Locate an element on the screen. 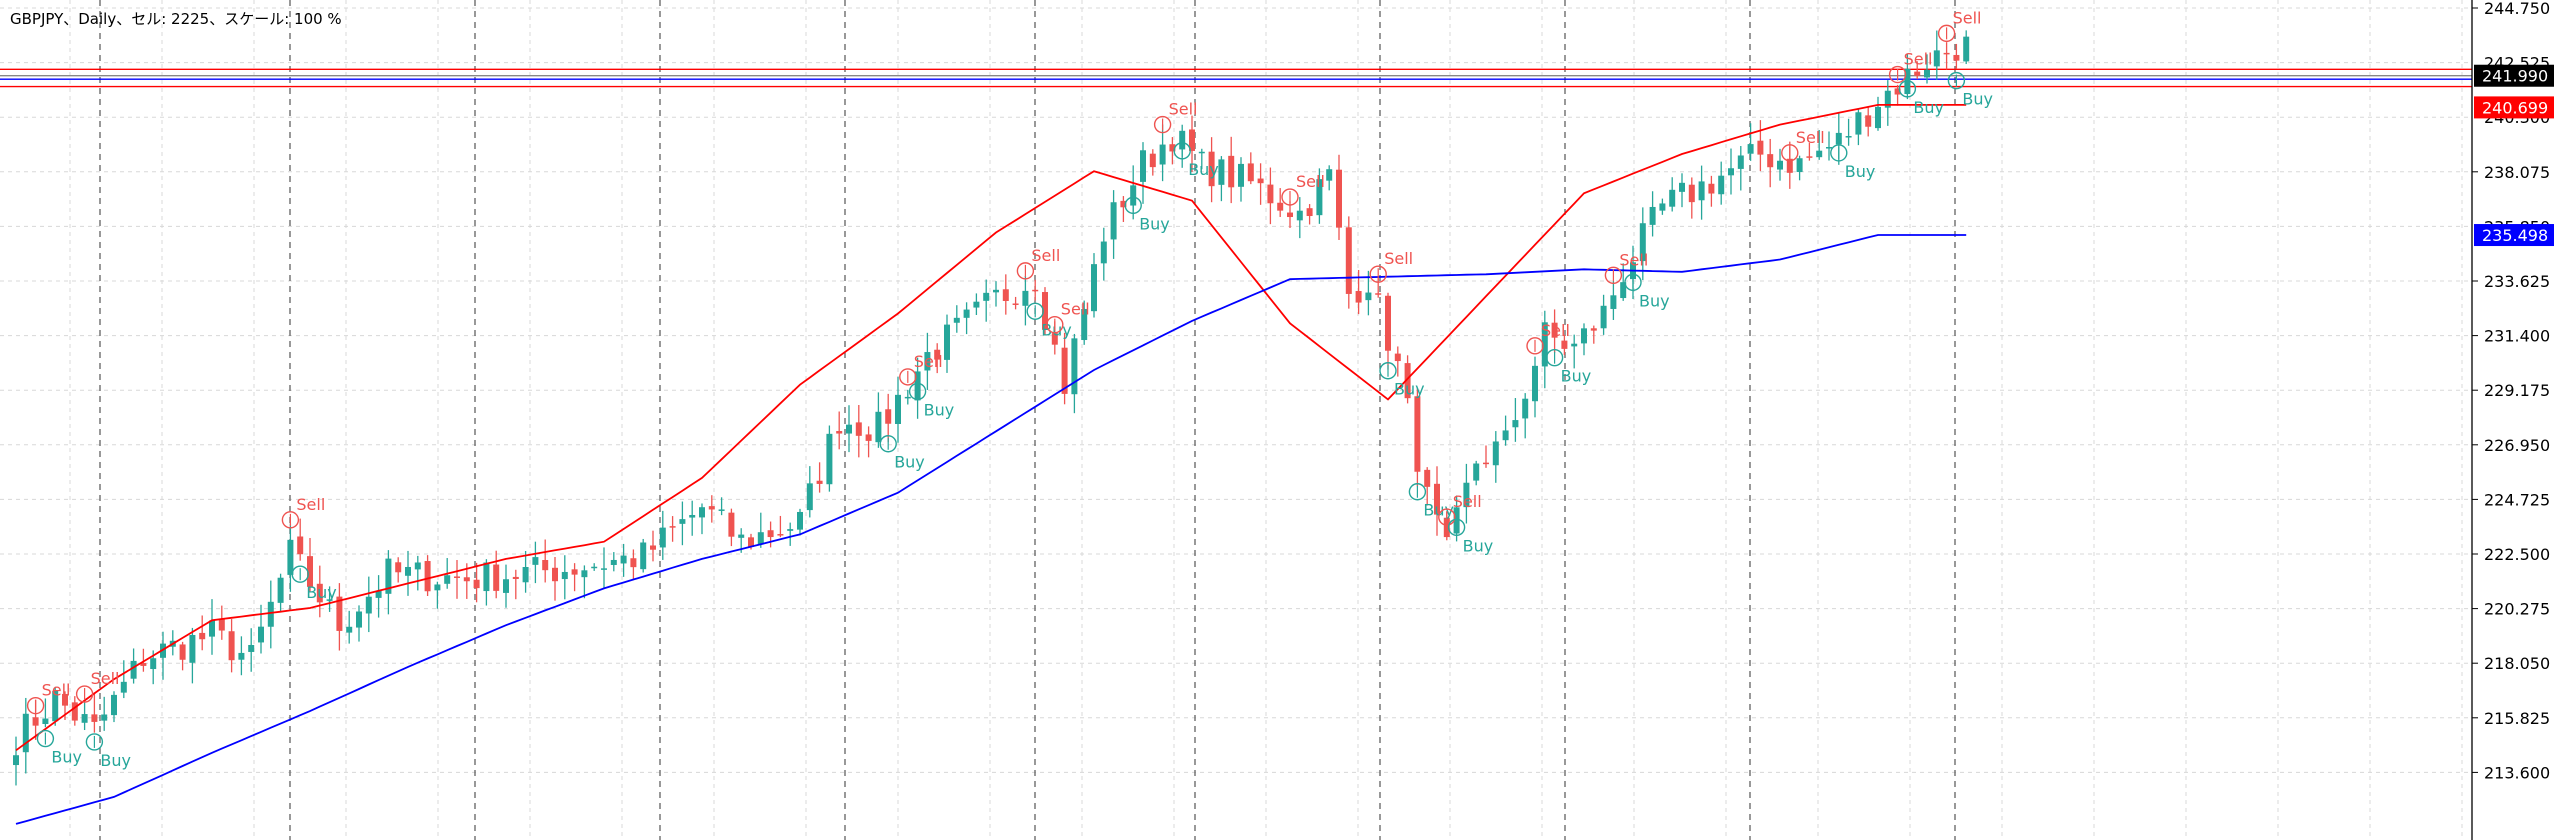  price-tag-box is located at coordinates (2514, 235).